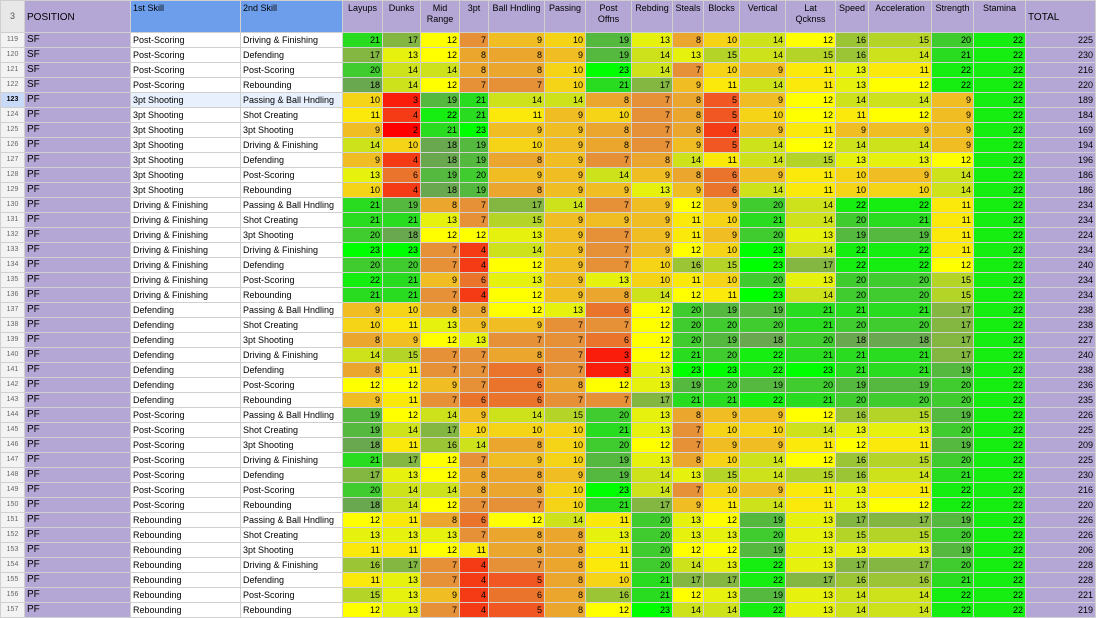  Describe the element at coordinates (608, 370) in the screenshot. I see `stat-cell: 3` at that location.